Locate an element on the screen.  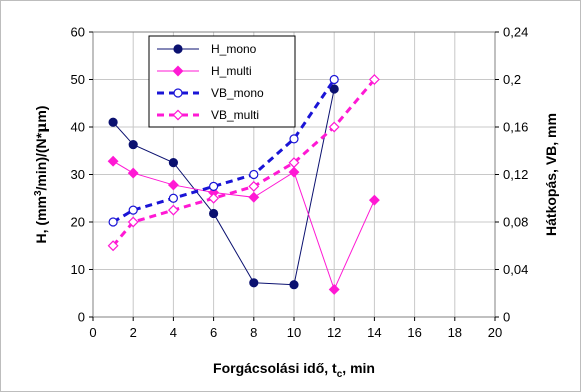
legend: H_mono H_multi VB_mono VB_multi is located at coordinates (222, 81).